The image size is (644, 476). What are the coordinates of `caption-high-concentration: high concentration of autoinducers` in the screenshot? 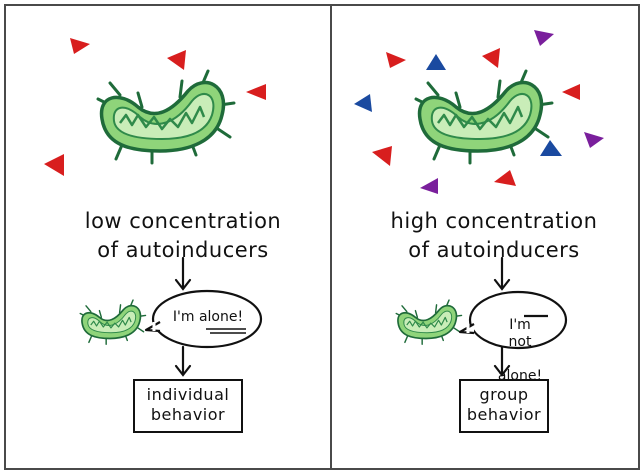 It's located at (494, 235).